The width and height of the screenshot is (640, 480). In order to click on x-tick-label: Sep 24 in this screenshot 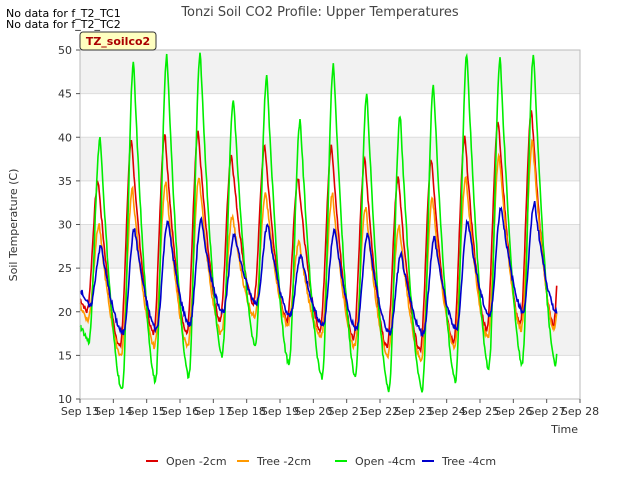, I will do `click(447, 411)`.